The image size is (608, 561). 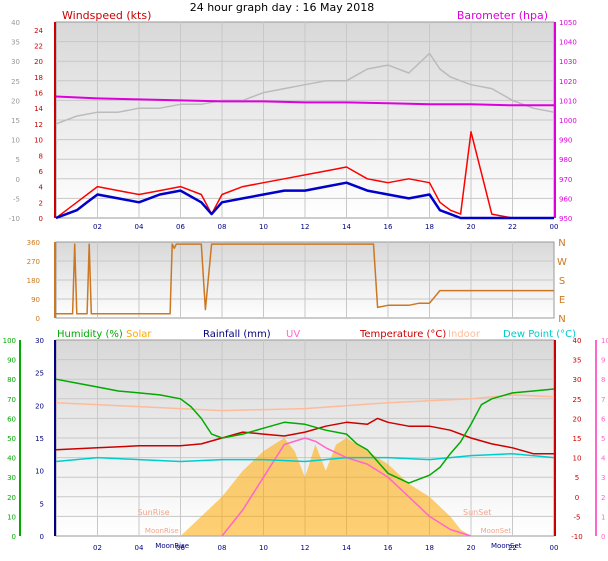 I want to click on temp-legend-label: Rainfall (mm), so click(x=237, y=334).